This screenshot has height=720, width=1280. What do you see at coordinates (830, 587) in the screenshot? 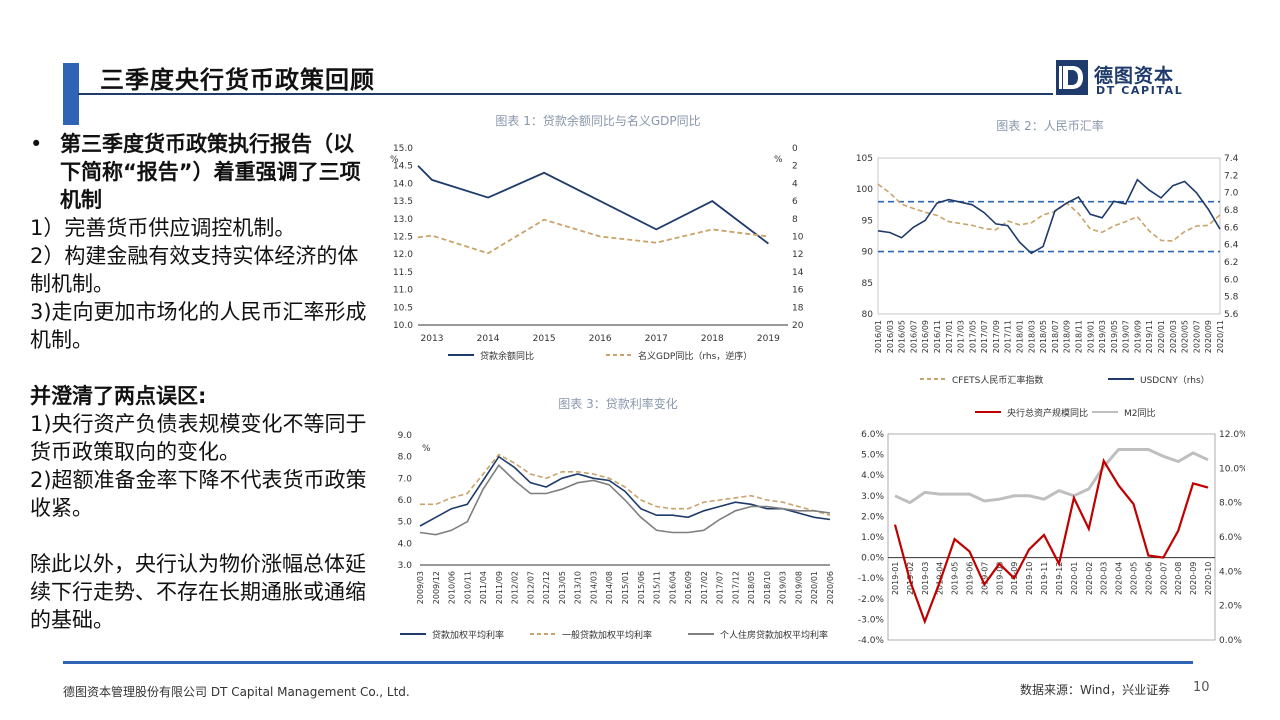
I see `x-tick-label: 2020/06` at bounding box center [830, 587].